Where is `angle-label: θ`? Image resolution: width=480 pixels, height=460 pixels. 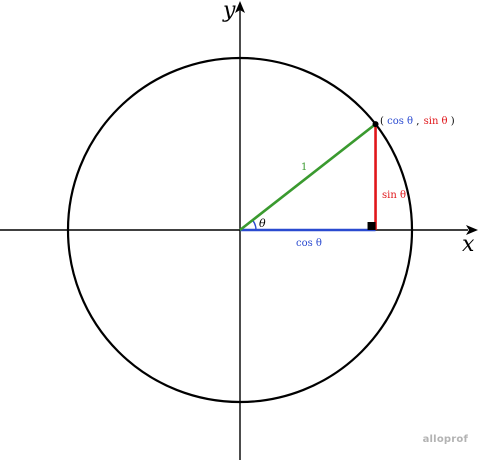
angle-label: θ is located at coordinates (262, 223).